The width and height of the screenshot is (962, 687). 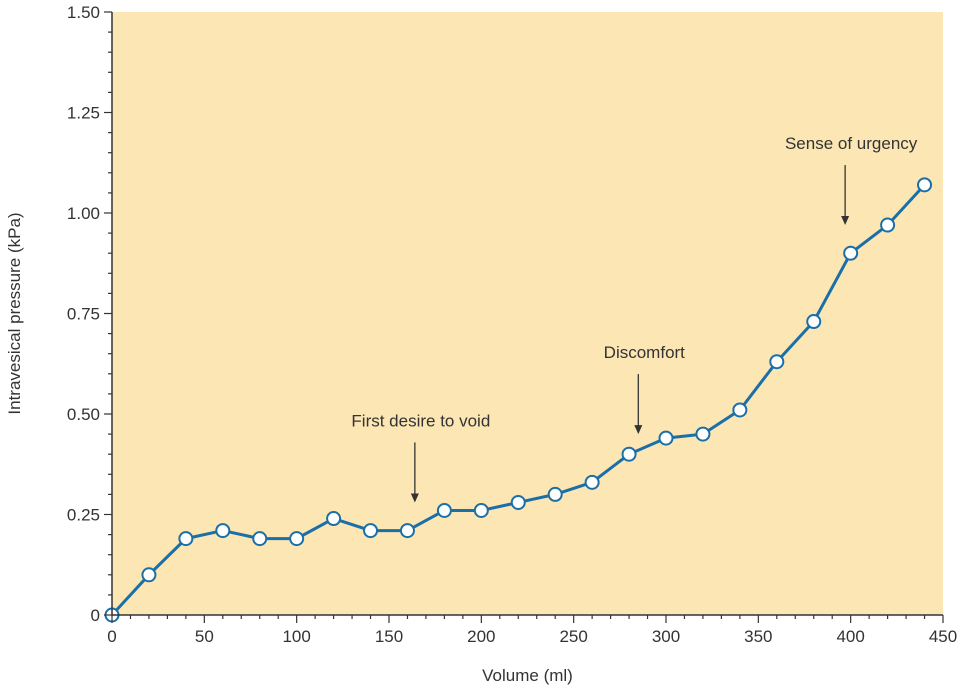 What do you see at coordinates (850, 636) in the screenshot?
I see `x-tick-label: 400` at bounding box center [850, 636].